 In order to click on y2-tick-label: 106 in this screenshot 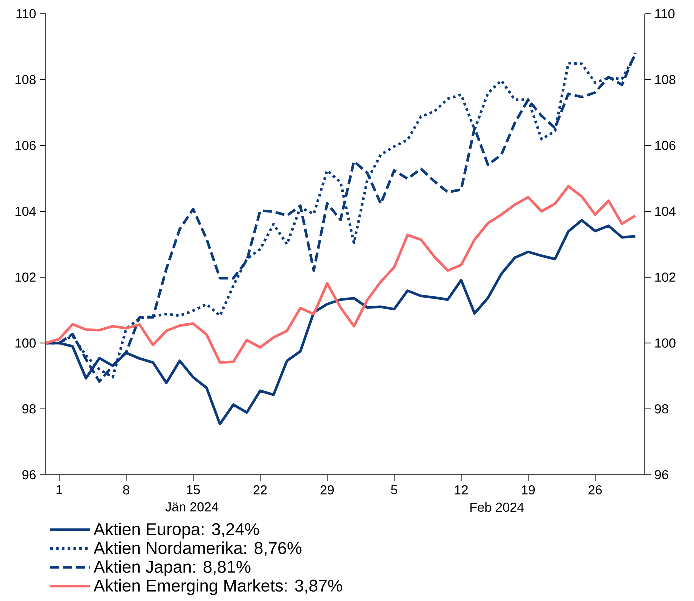, I will do `click(26, 145)`.